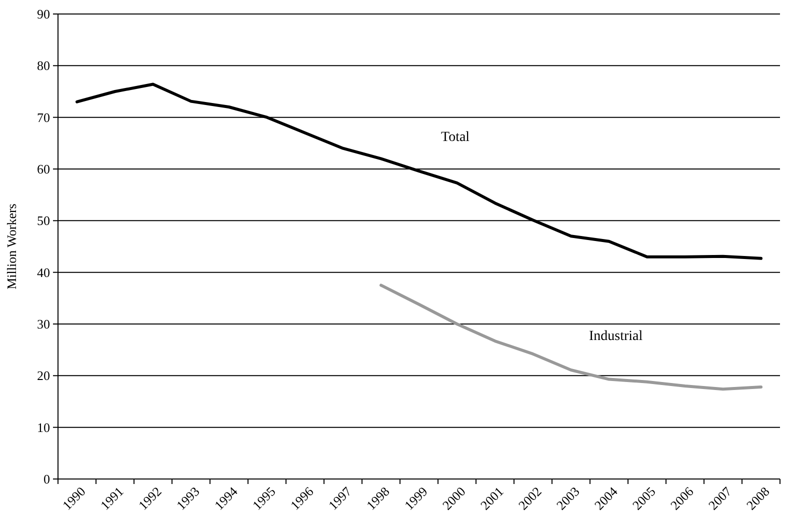 This screenshot has height=521, width=795. I want to click on x-tick-label: 1991, so click(111, 498).